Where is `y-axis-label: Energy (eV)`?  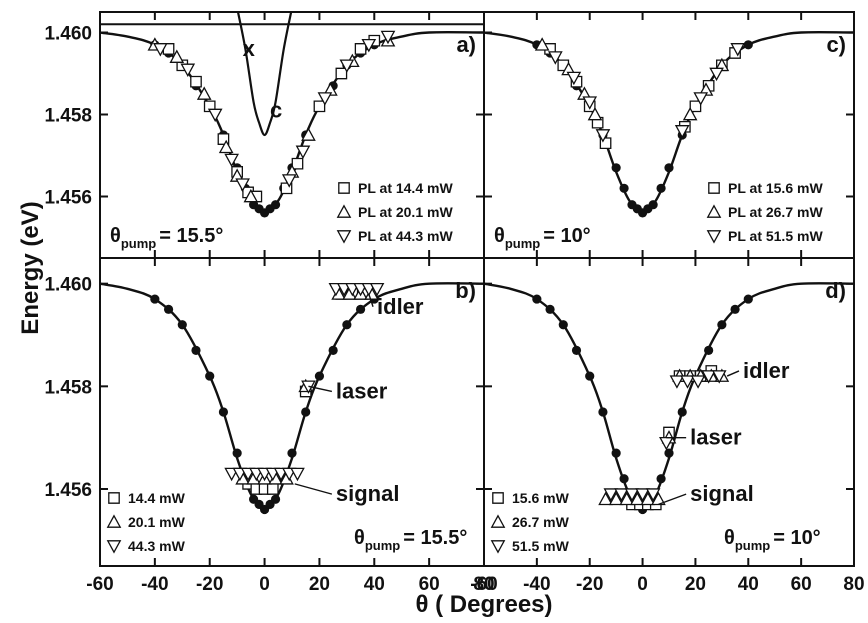
y-axis-label: Energy (eV) is located at coordinates (30, 267).